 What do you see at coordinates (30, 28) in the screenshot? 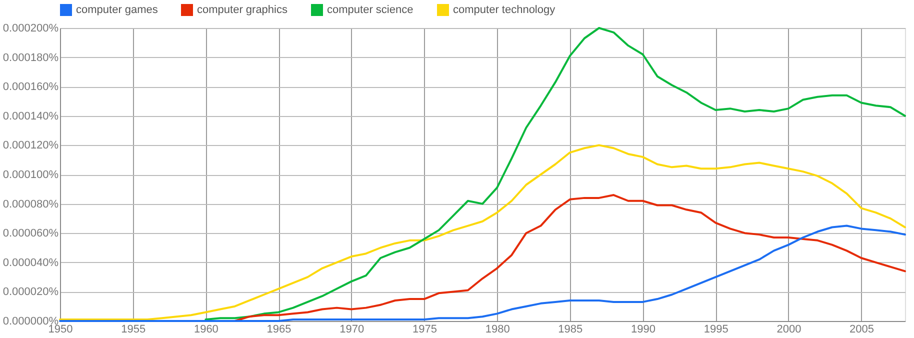
I see `y-tick-label: 0.000200%` at bounding box center [30, 28].